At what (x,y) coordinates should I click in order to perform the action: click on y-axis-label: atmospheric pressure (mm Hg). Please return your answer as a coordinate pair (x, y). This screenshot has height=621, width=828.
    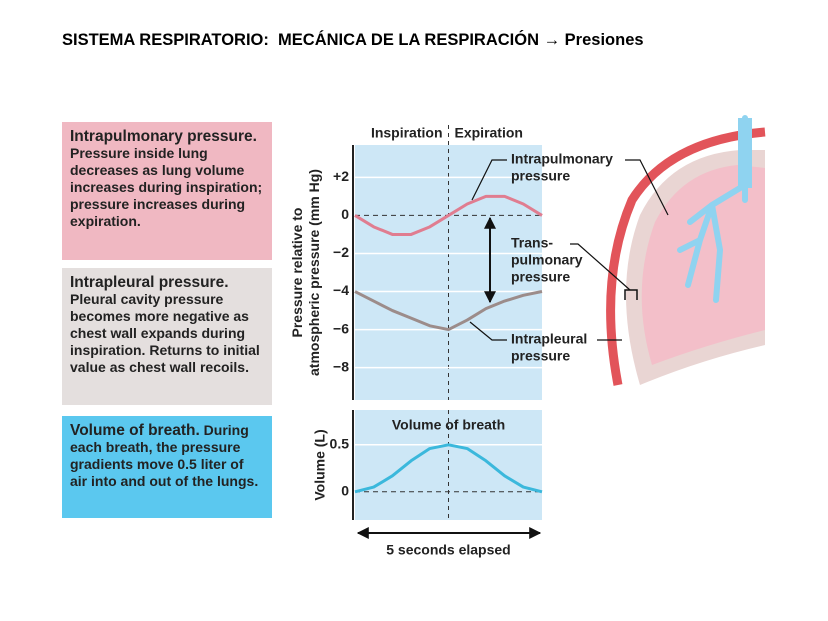
    Looking at the image, I should click on (314, 272).